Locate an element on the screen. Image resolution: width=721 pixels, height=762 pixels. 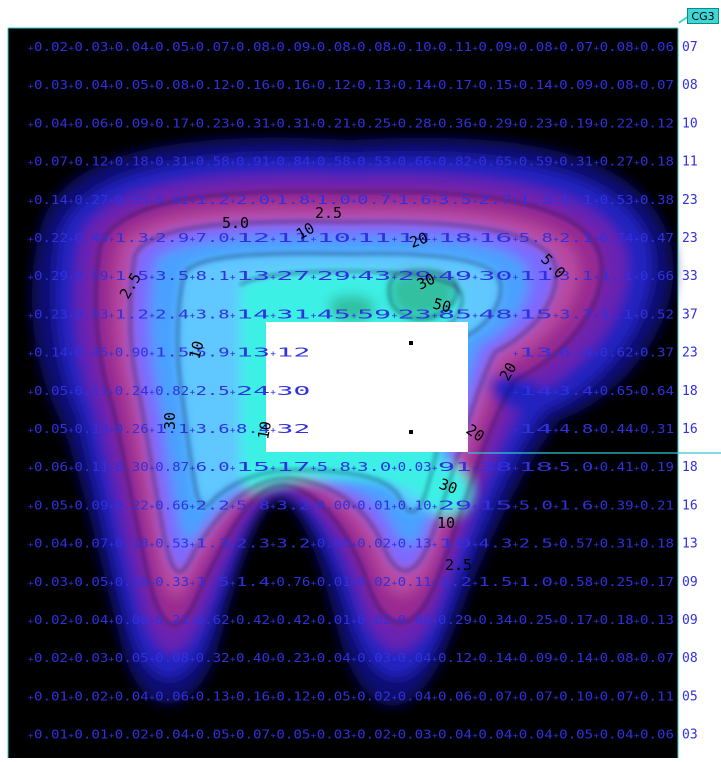
grid-value: 0.08 is located at coordinates (617, 85).